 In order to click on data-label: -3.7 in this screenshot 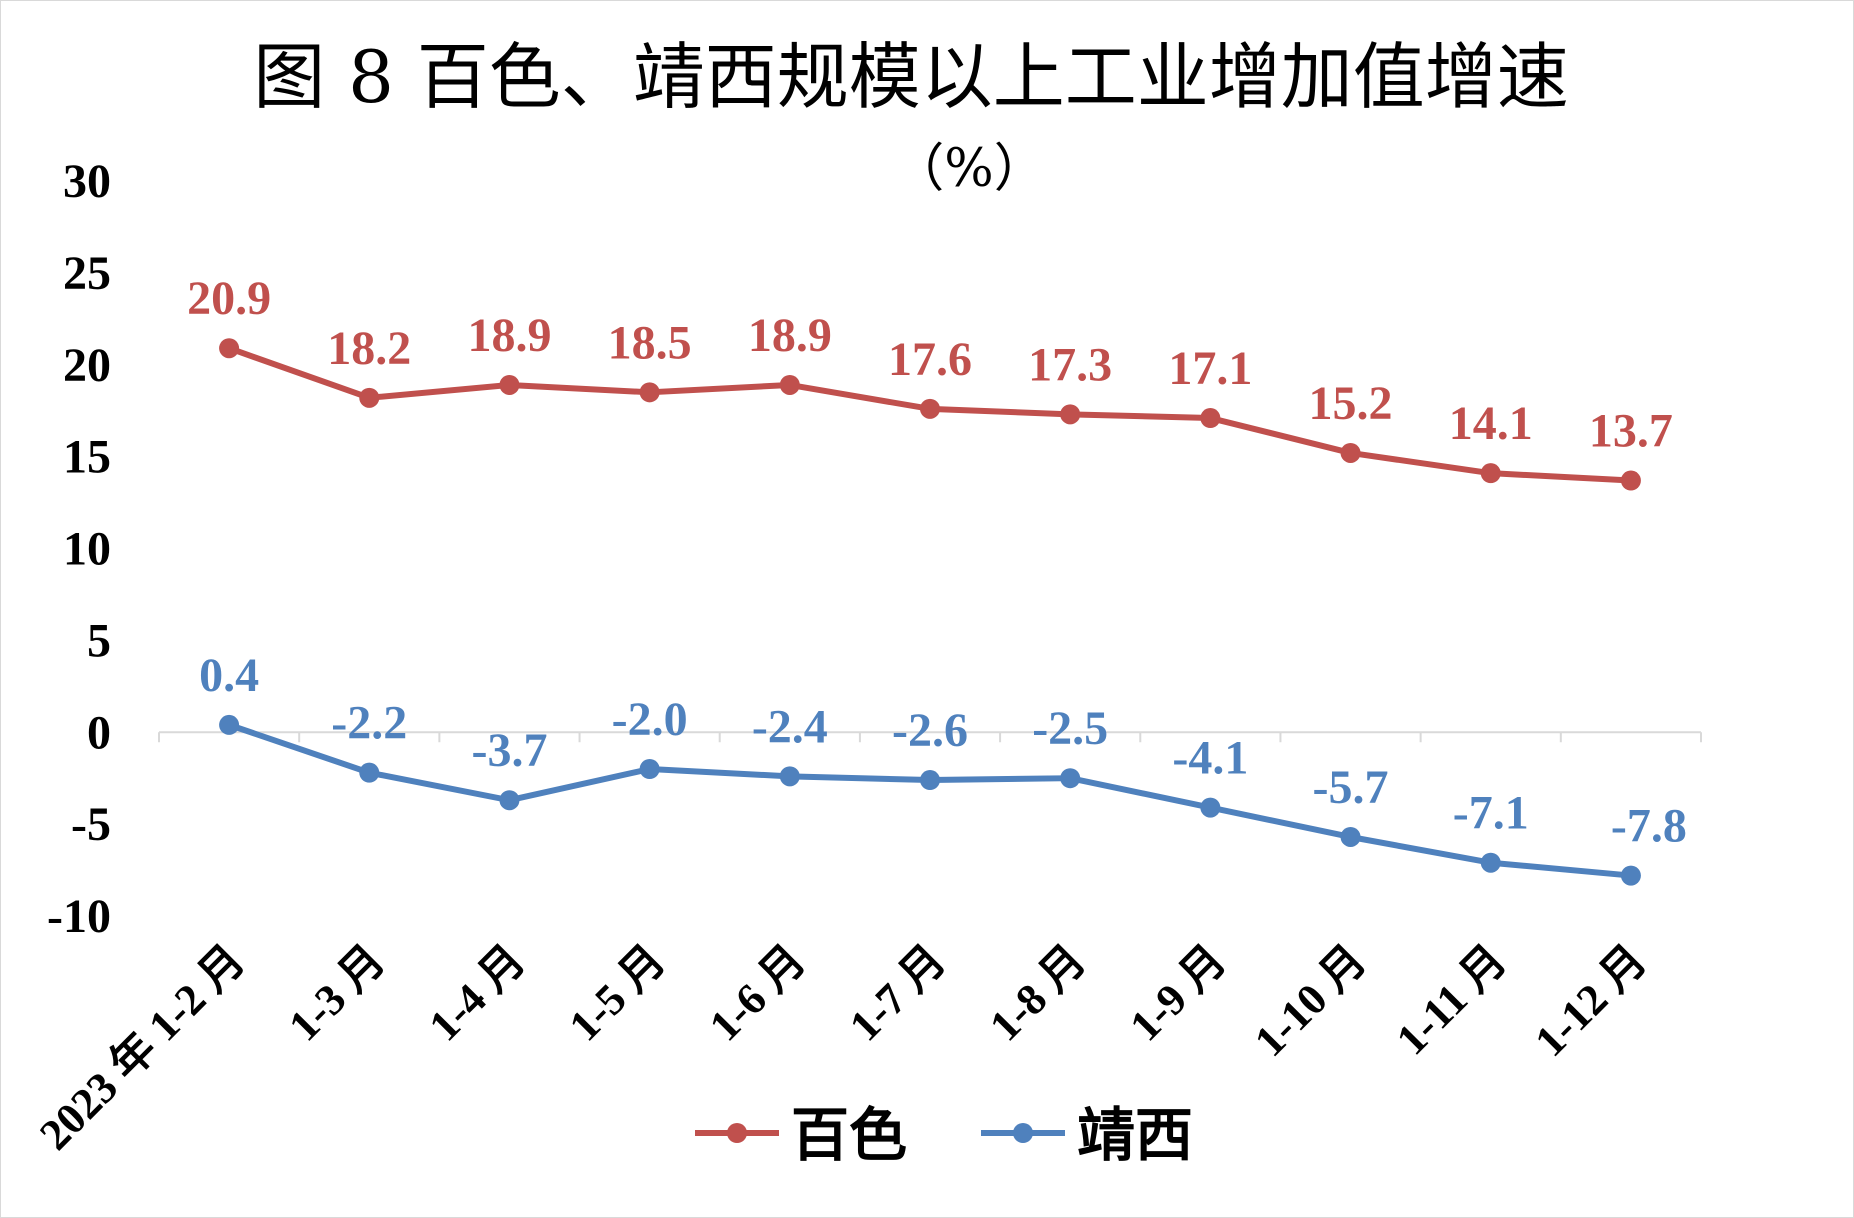, I will do `click(509, 750)`.